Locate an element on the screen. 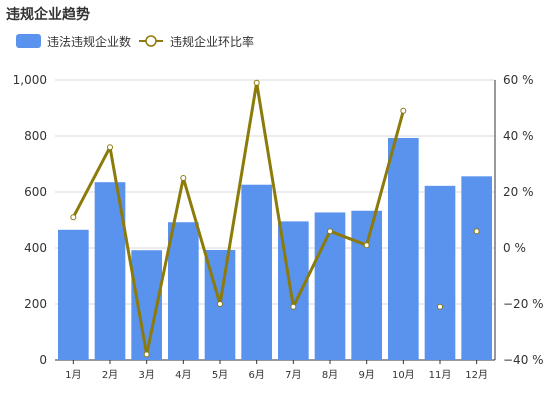 The image size is (550, 420). y-right-tick-label: −40 % is located at coordinates (523, 360).